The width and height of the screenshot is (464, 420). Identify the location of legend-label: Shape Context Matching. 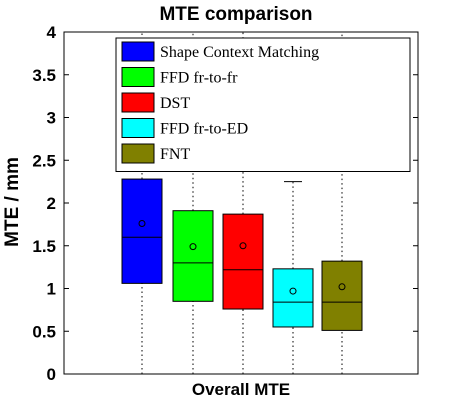
(239, 52).